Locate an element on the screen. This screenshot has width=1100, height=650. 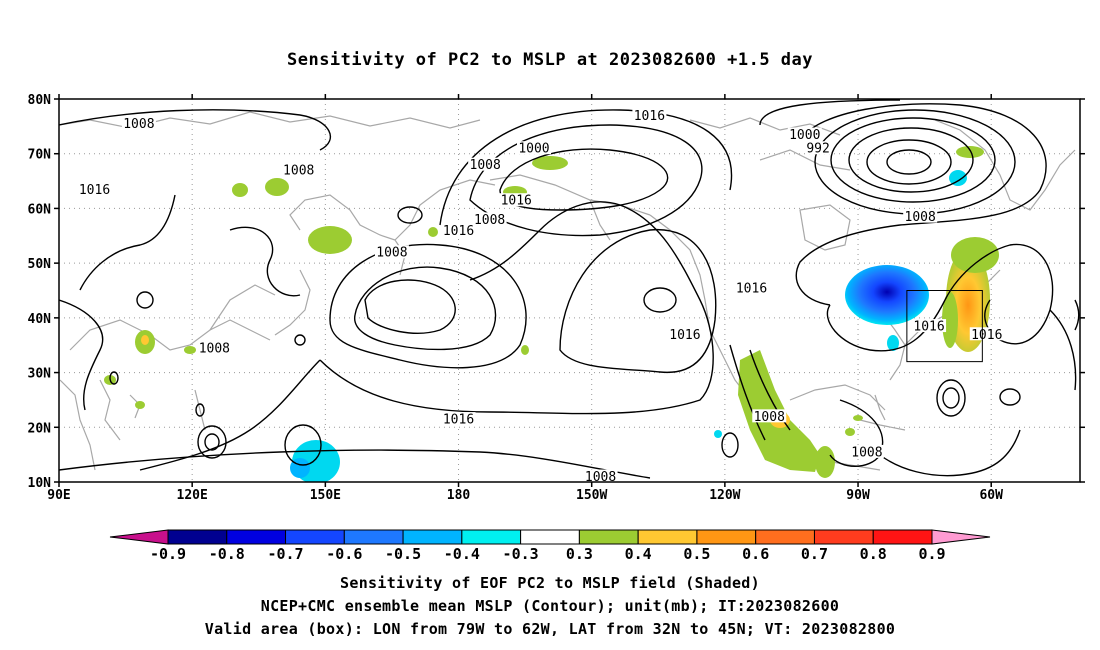
colorbar-under-arrow is located at coordinates (139, 537).